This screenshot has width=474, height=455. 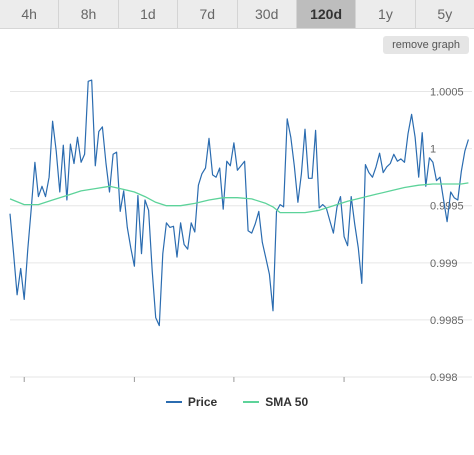 I want to click on x-axis: Jan '26Feb '26Mar '26Apr '26, so click(x=184, y=379).